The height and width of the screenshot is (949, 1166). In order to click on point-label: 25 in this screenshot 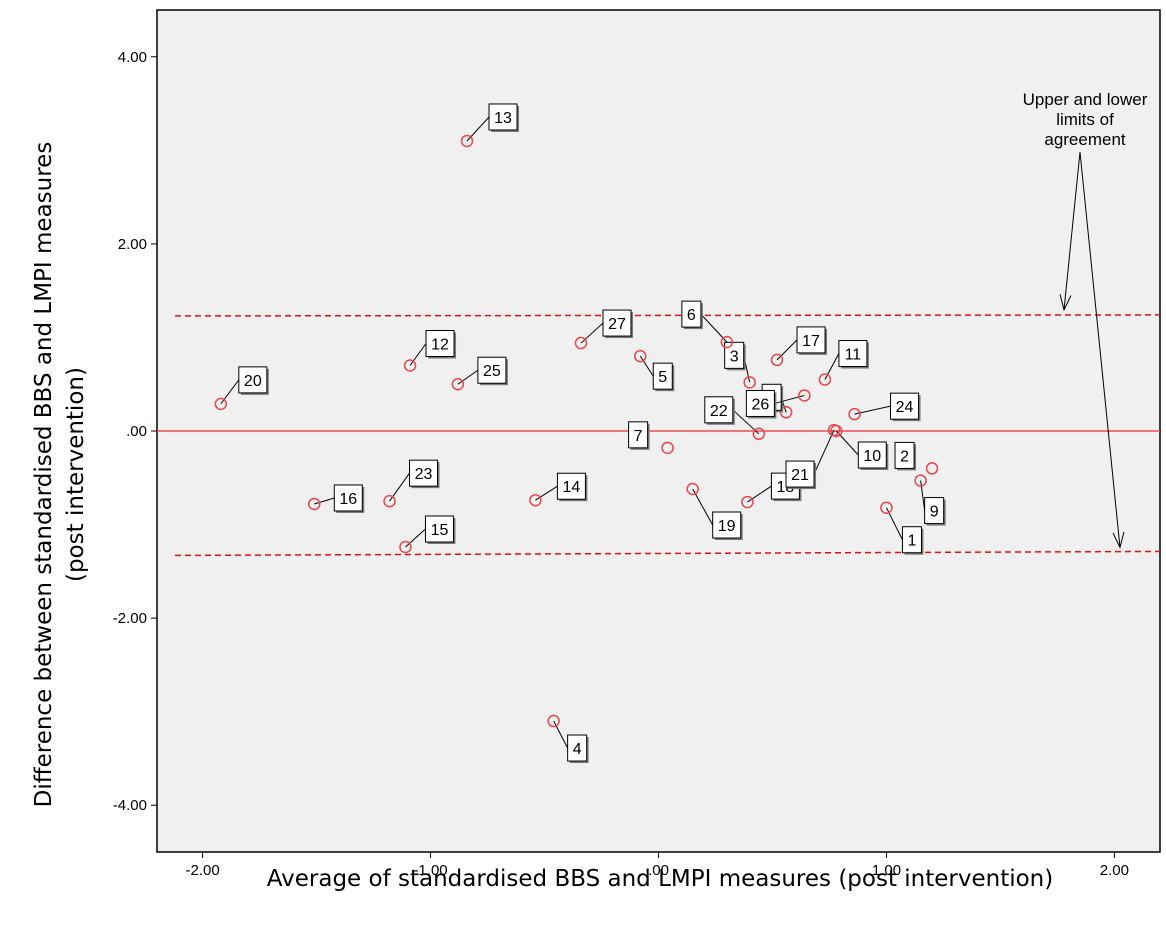, I will do `click(492, 371)`.